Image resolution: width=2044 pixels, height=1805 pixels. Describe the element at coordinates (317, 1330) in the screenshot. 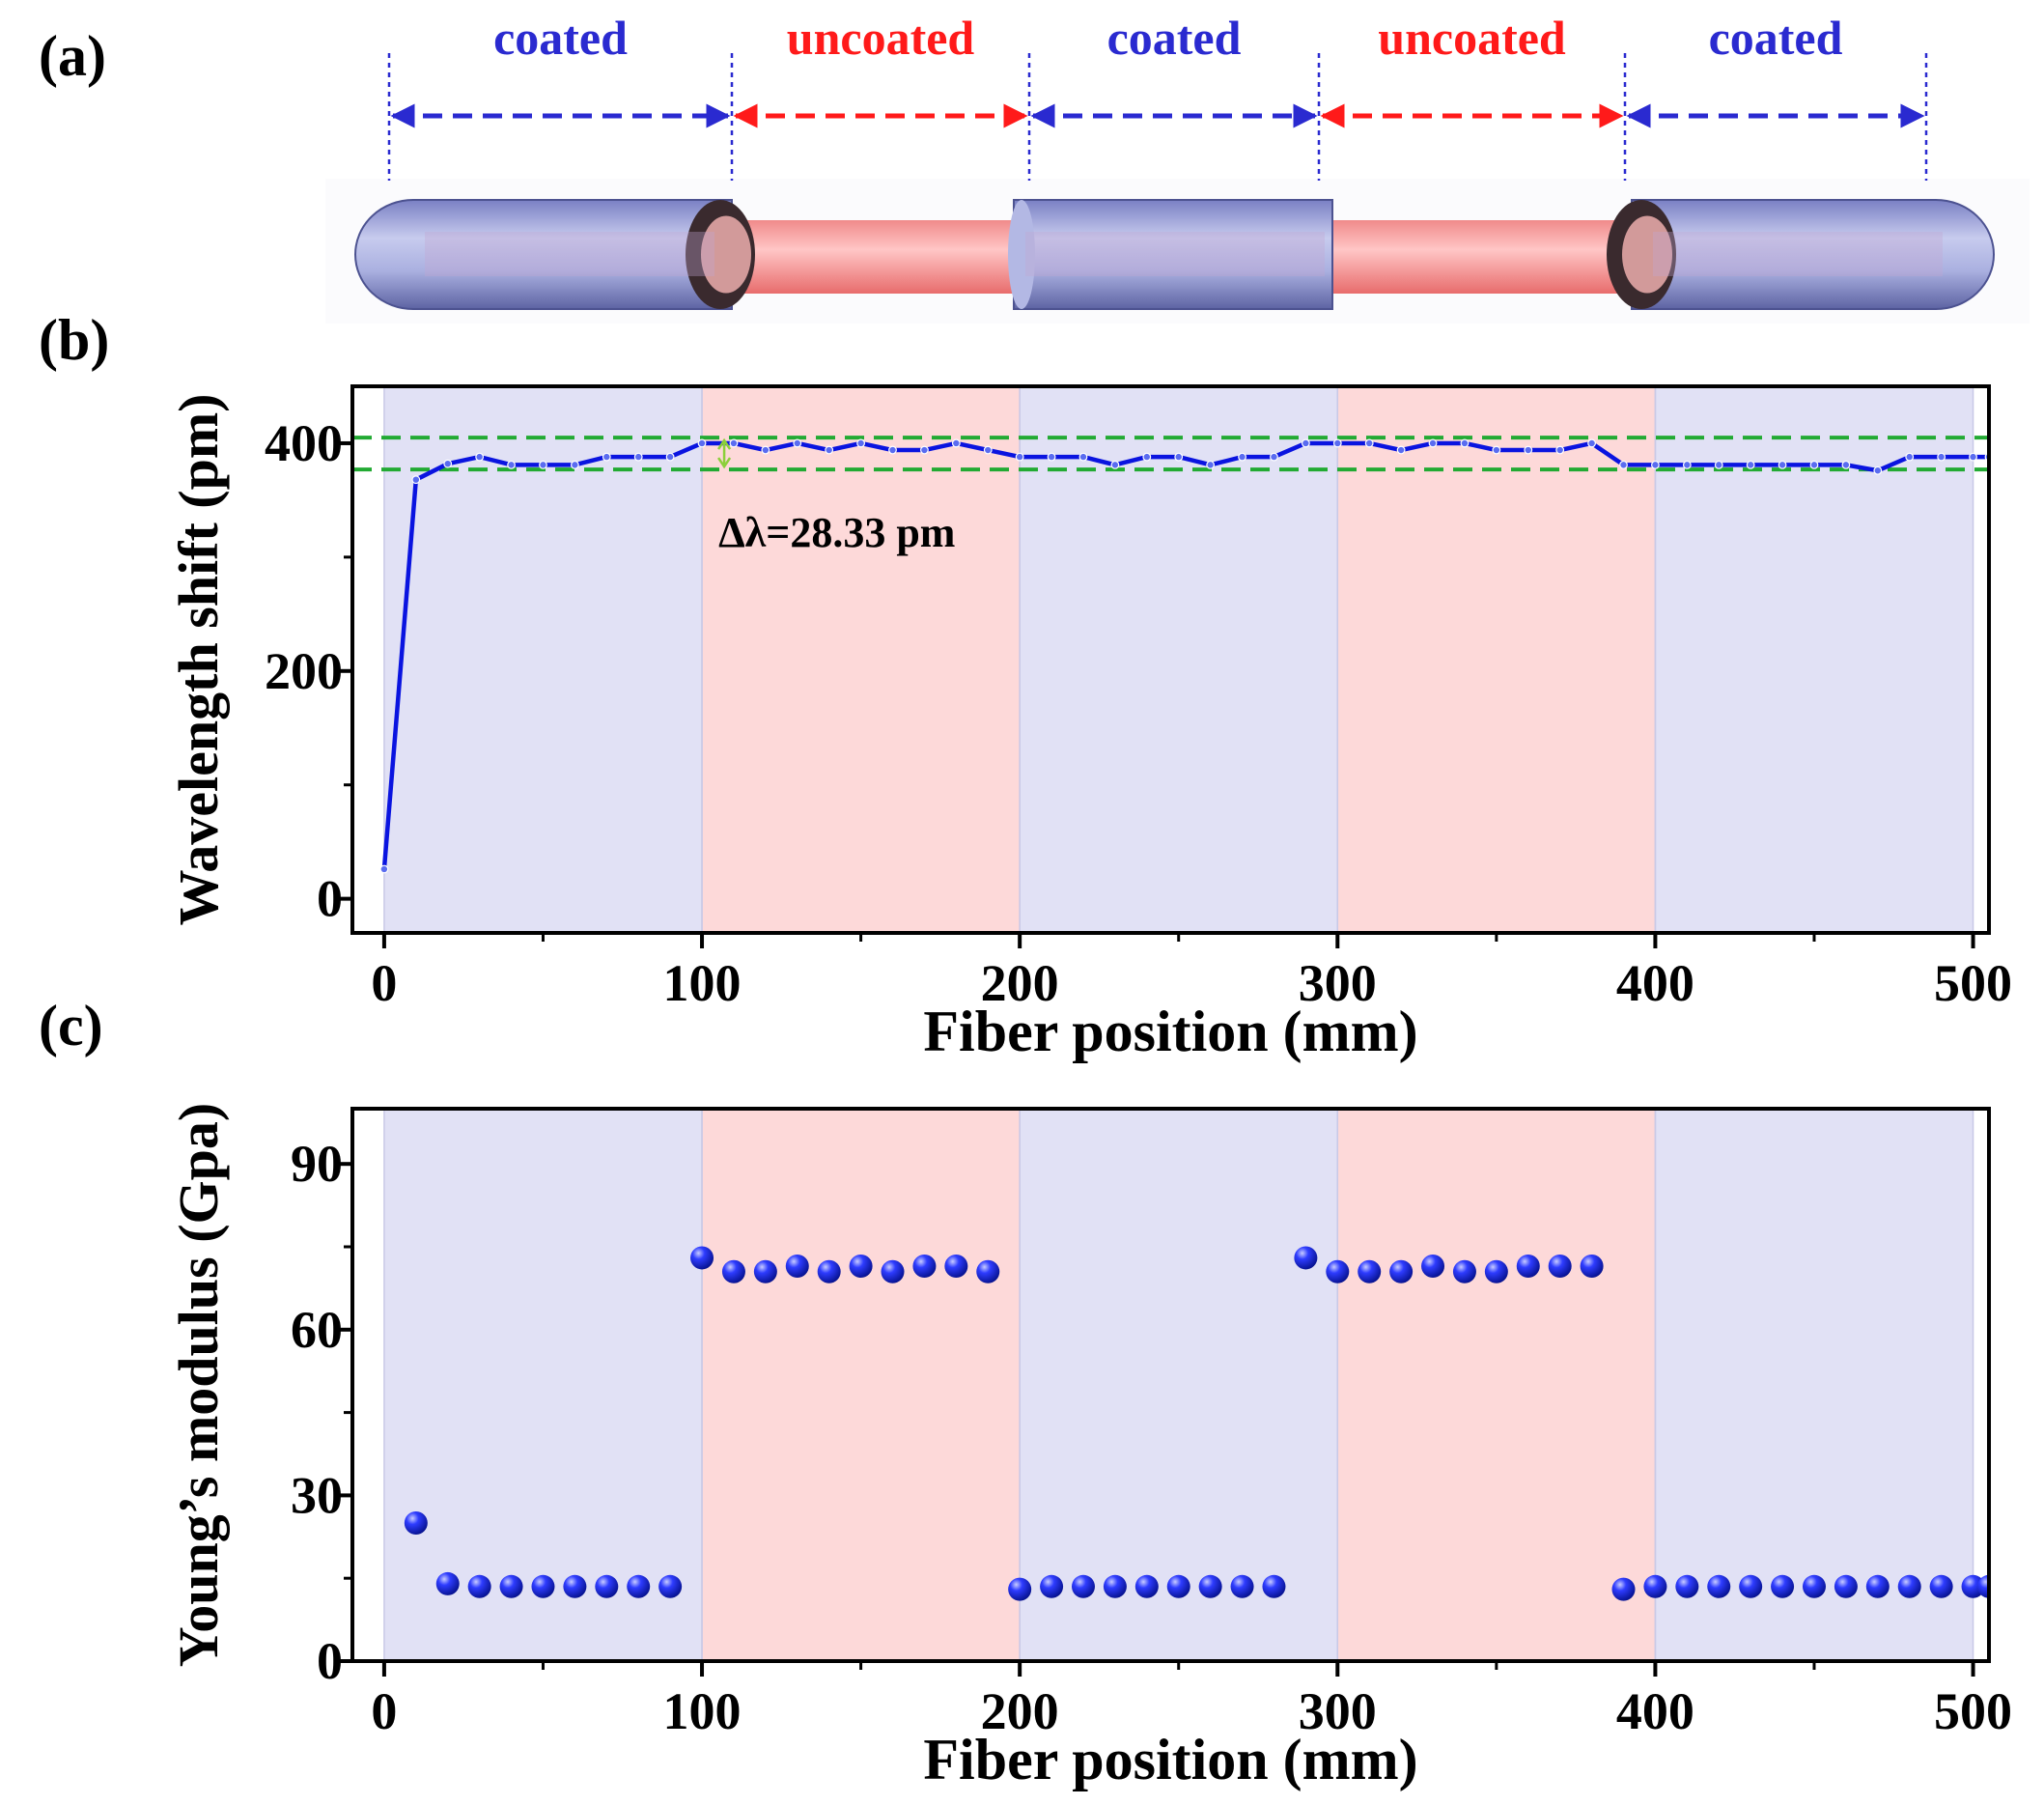

I see `y-tick-label: 60` at that location.